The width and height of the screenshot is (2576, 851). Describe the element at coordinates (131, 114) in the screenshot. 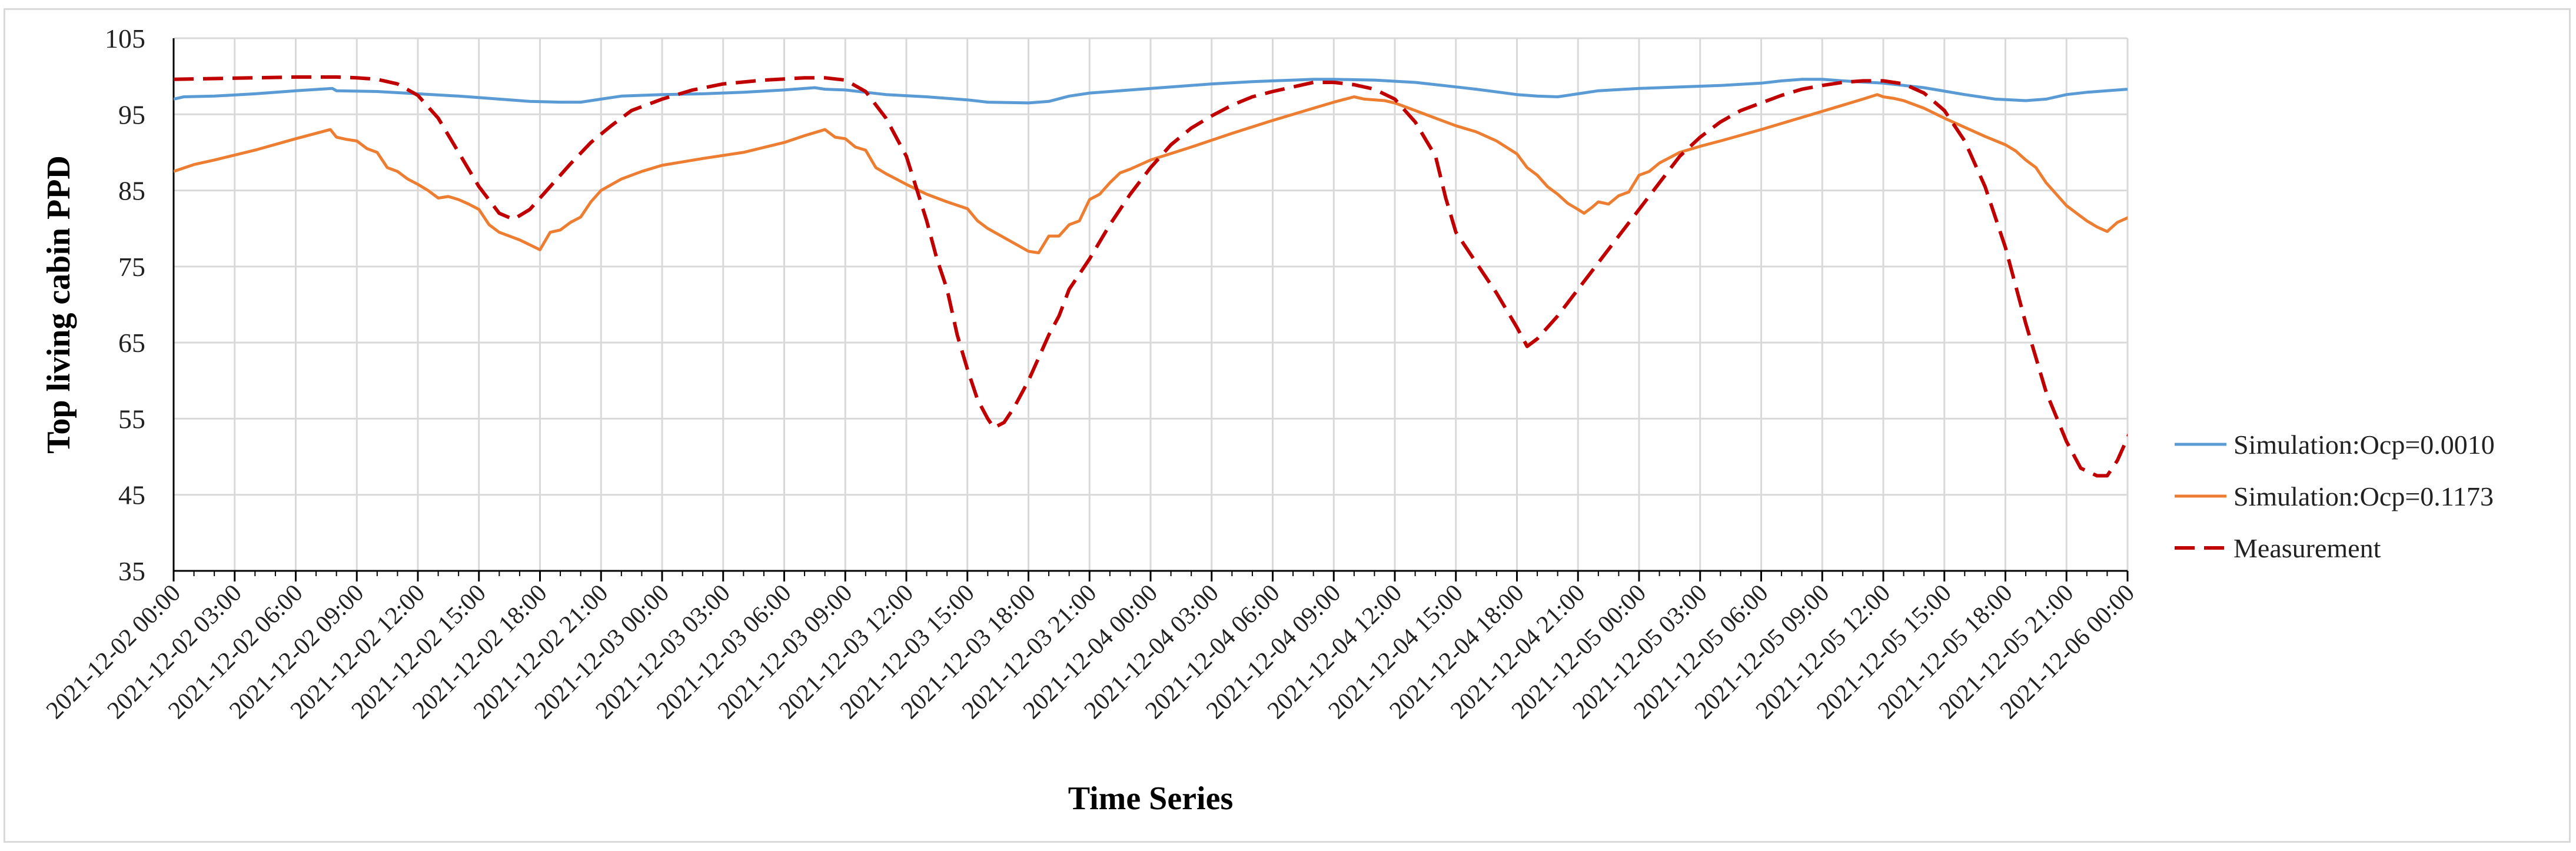

I see `y-tick-label: 95` at that location.